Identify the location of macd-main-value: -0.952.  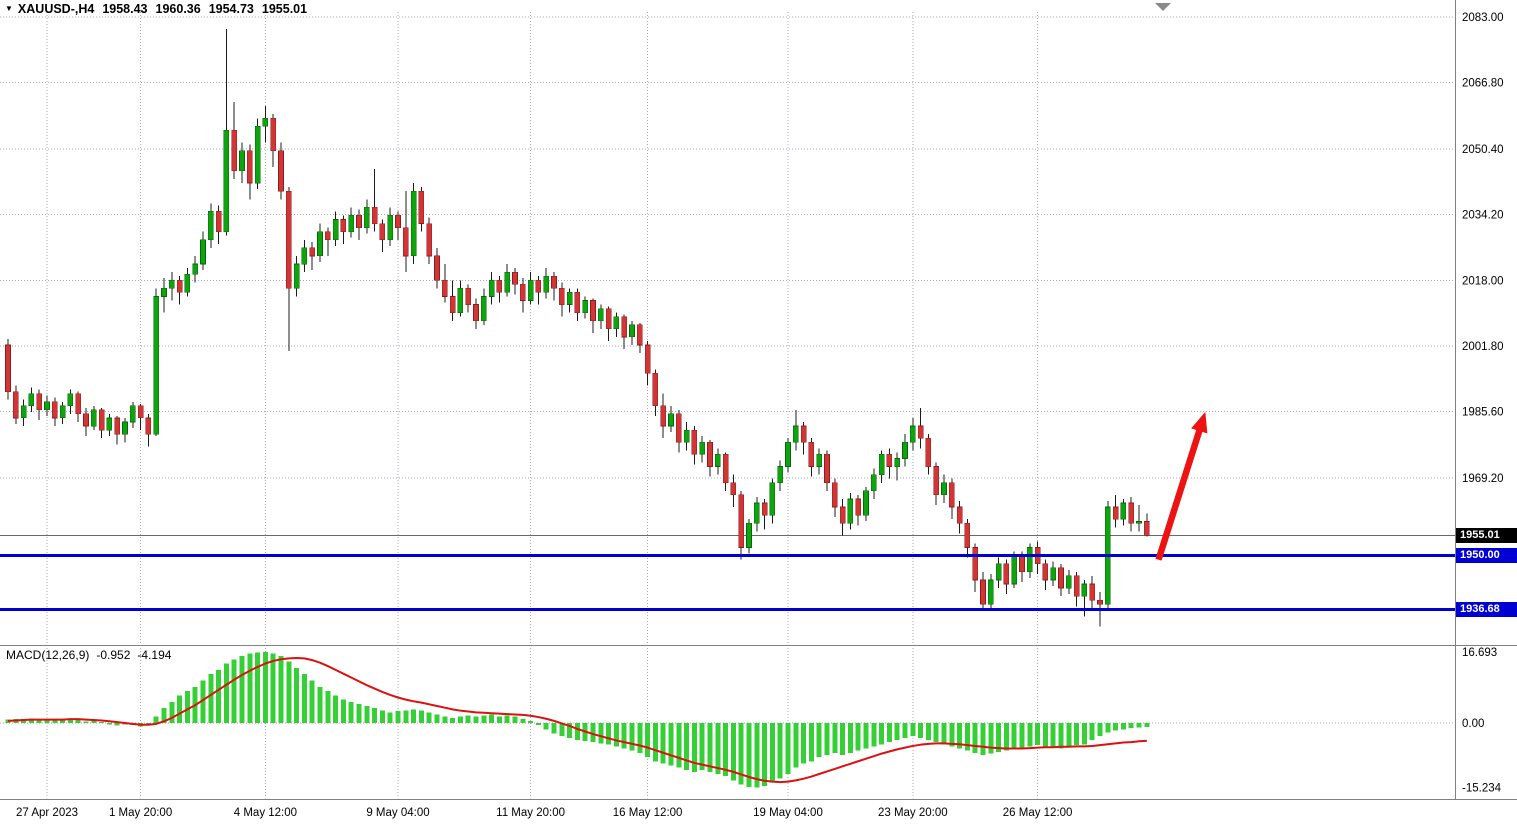
(113, 655).